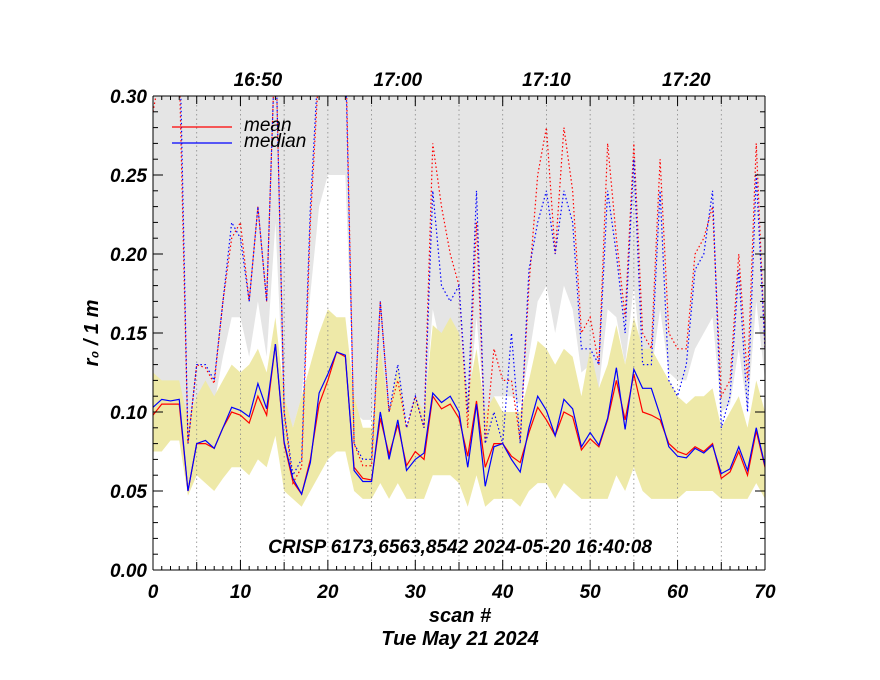  Describe the element at coordinates (128, 334) in the screenshot. I see `y-tick-label: 0.15` at that location.